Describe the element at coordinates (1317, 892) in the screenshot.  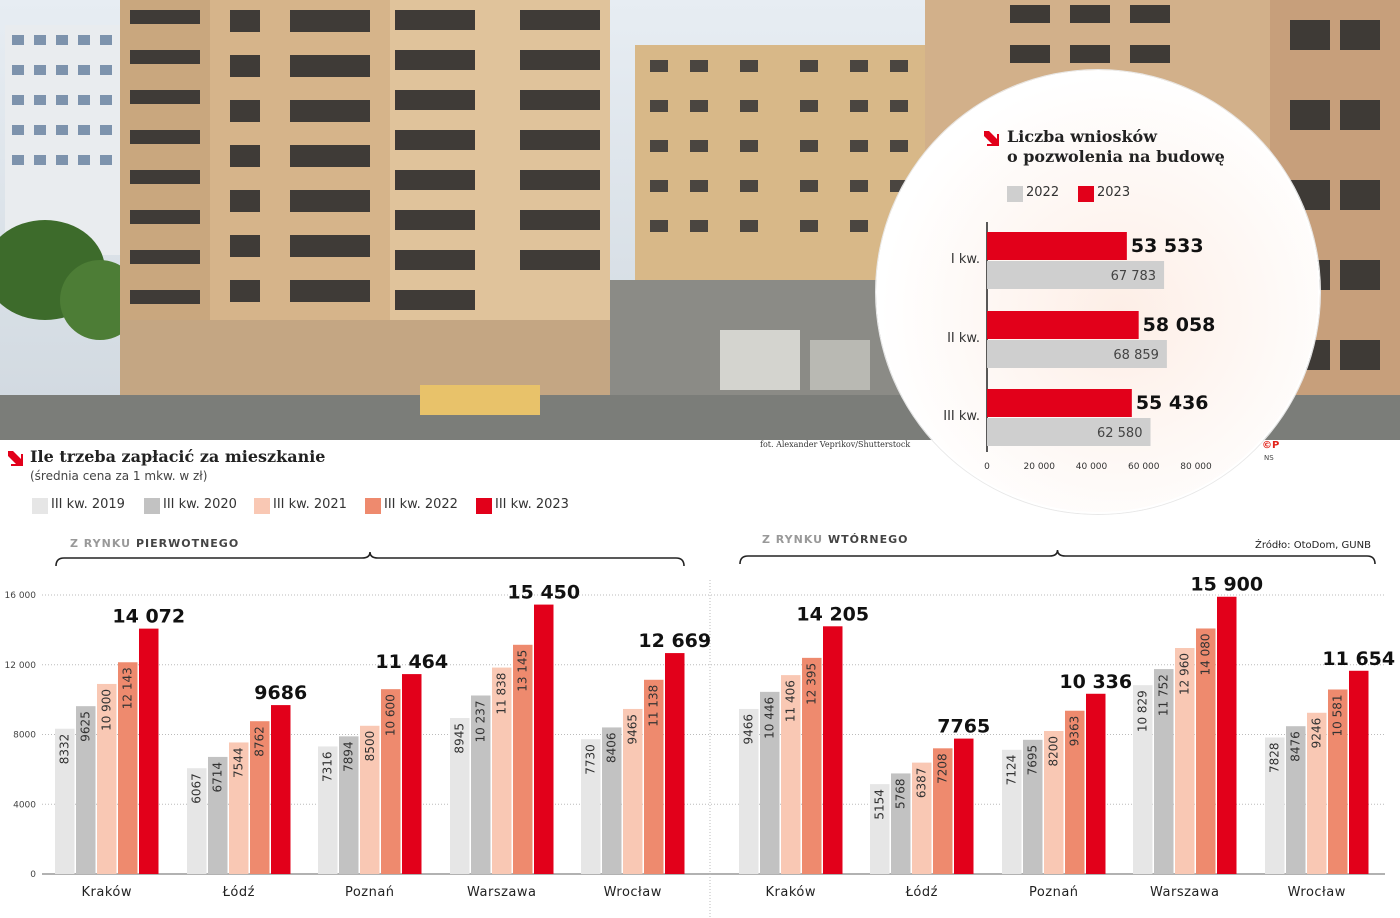
I see `secondary-category-label: Wrocław` at that location.